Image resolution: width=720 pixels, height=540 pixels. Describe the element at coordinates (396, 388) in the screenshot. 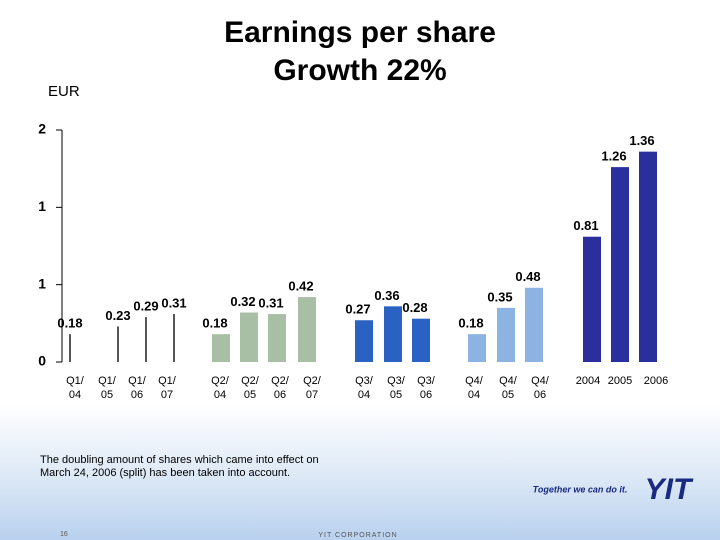

I see `x-tick-label: Q3/ 05` at that location.